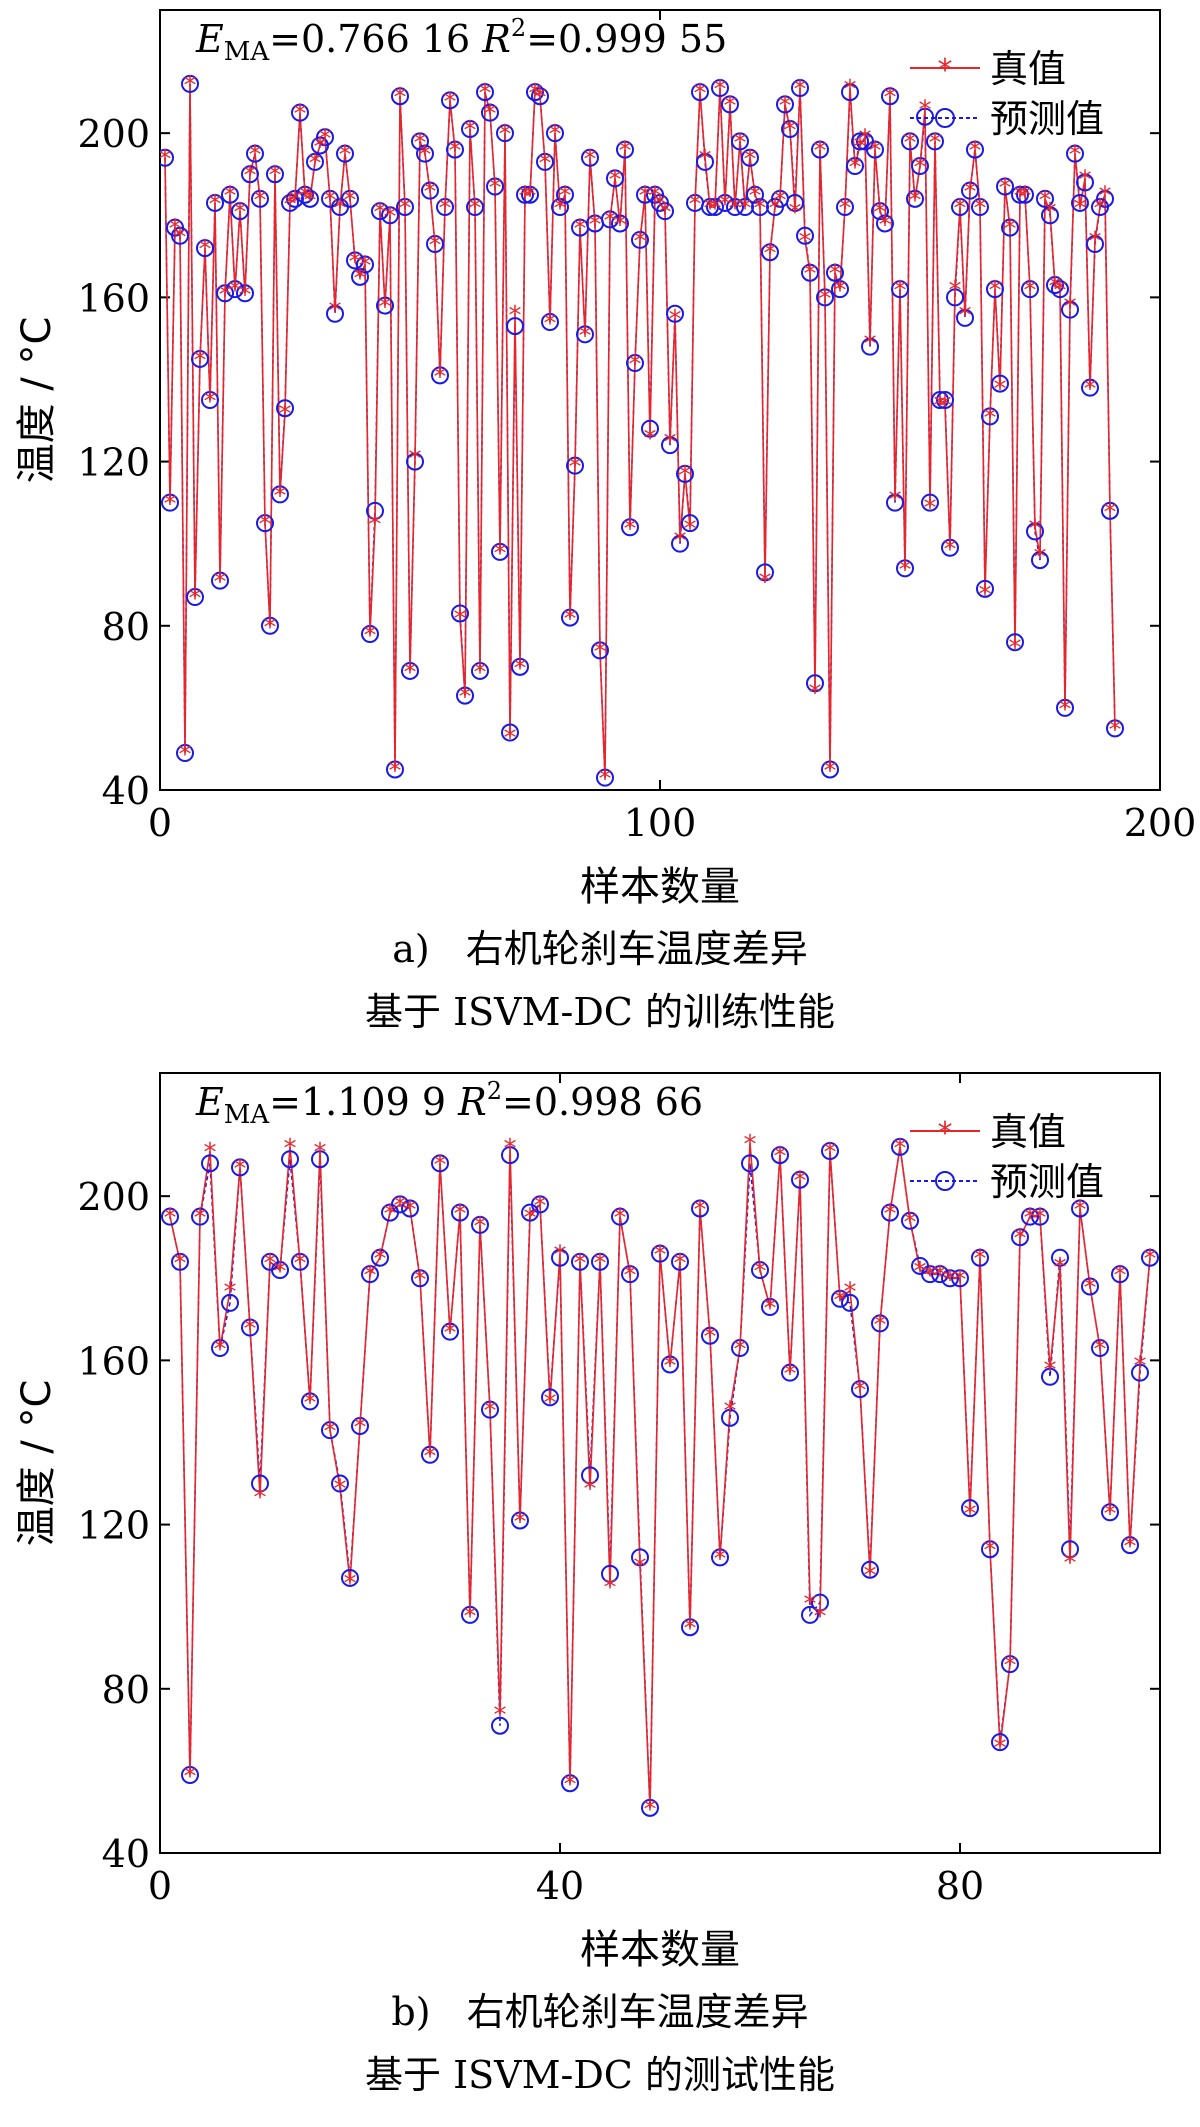  Describe the element at coordinates (411, 949) in the screenshot. I see `caption-a-prefix: a)` at that location.